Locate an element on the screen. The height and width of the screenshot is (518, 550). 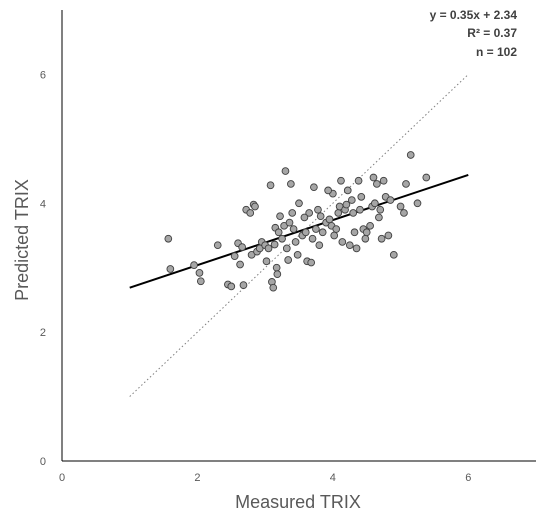
x-tick-label: 2 is located at coordinates (197, 478).